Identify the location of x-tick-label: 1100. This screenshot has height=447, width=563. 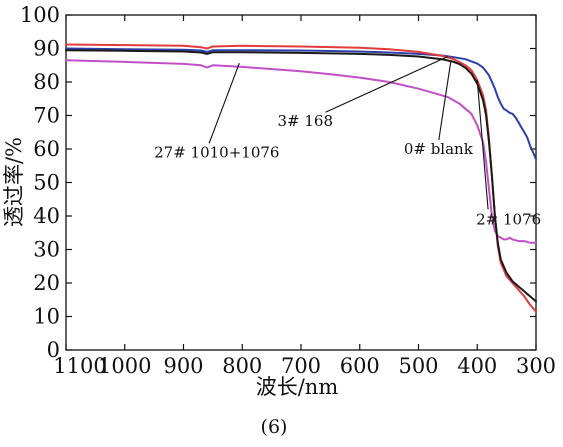
(79, 366).